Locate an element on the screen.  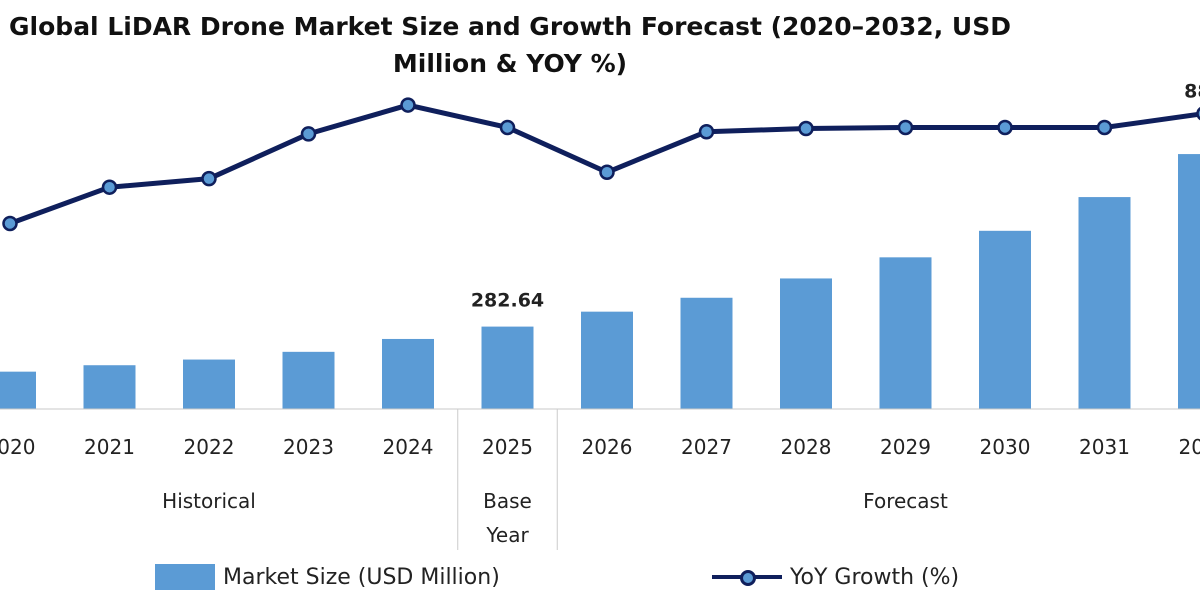
yoy-point-2028 is located at coordinates (806, 128).